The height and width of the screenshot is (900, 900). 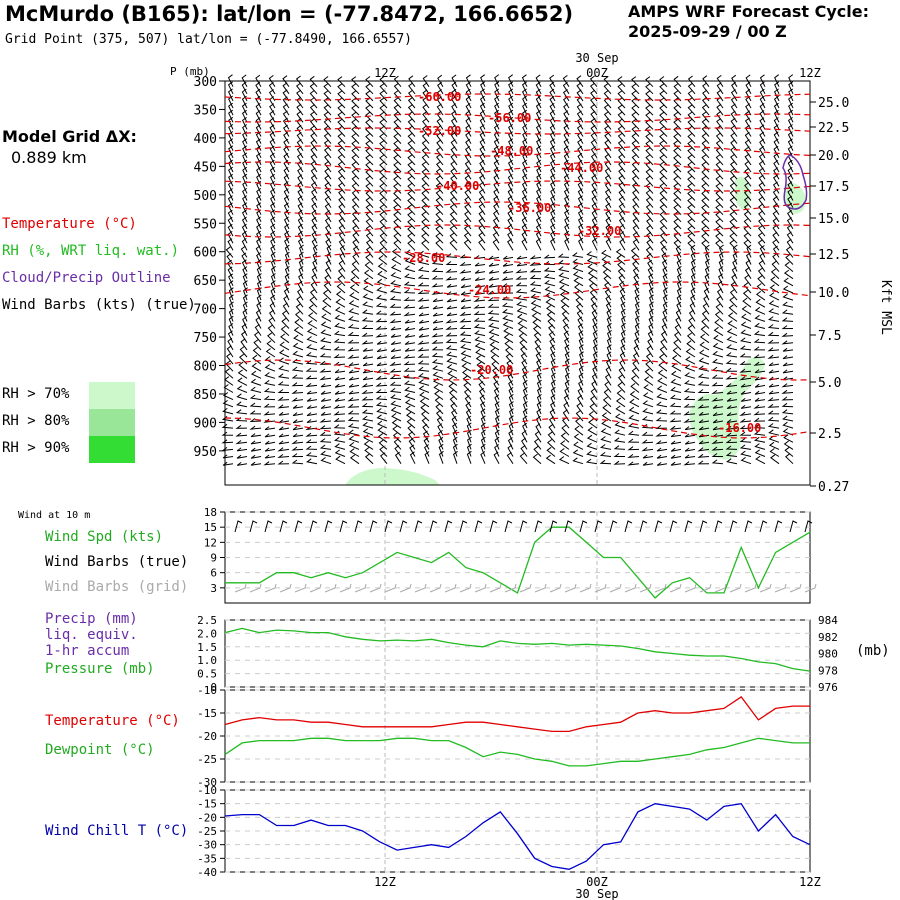 What do you see at coordinates (99, 305) in the screenshot?
I see `legend-wind-barbs: Wind Barbs (kts) (true)` at bounding box center [99, 305].